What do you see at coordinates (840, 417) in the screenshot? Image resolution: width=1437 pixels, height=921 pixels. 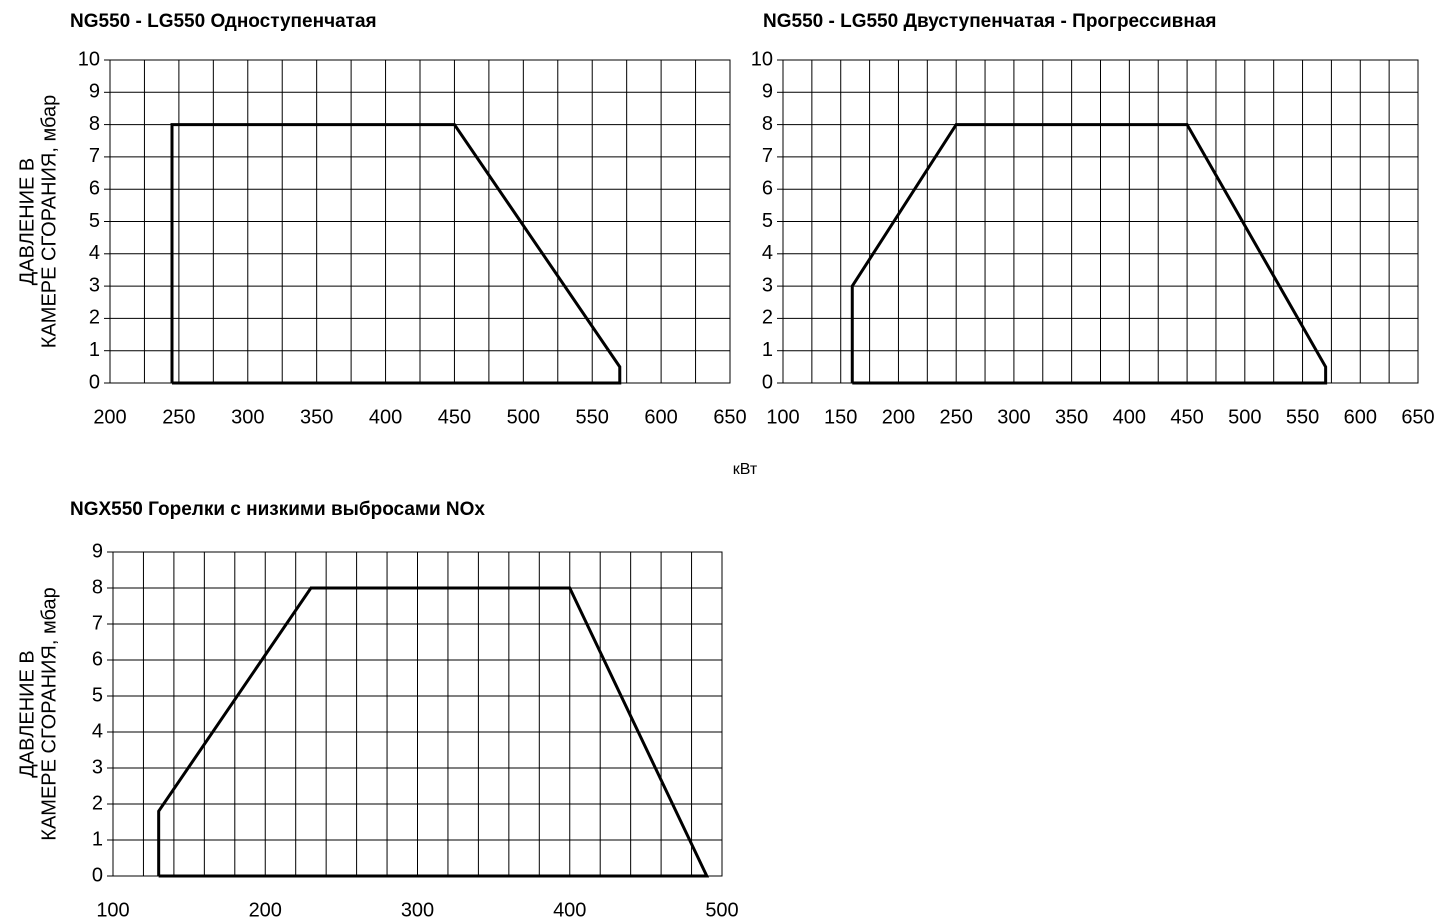 I see `x-tick-label: 150` at bounding box center [840, 417].